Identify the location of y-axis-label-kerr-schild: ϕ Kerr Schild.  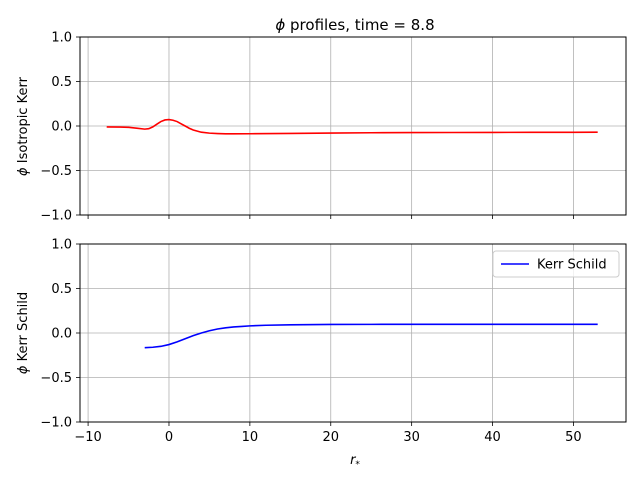
(23, 333).